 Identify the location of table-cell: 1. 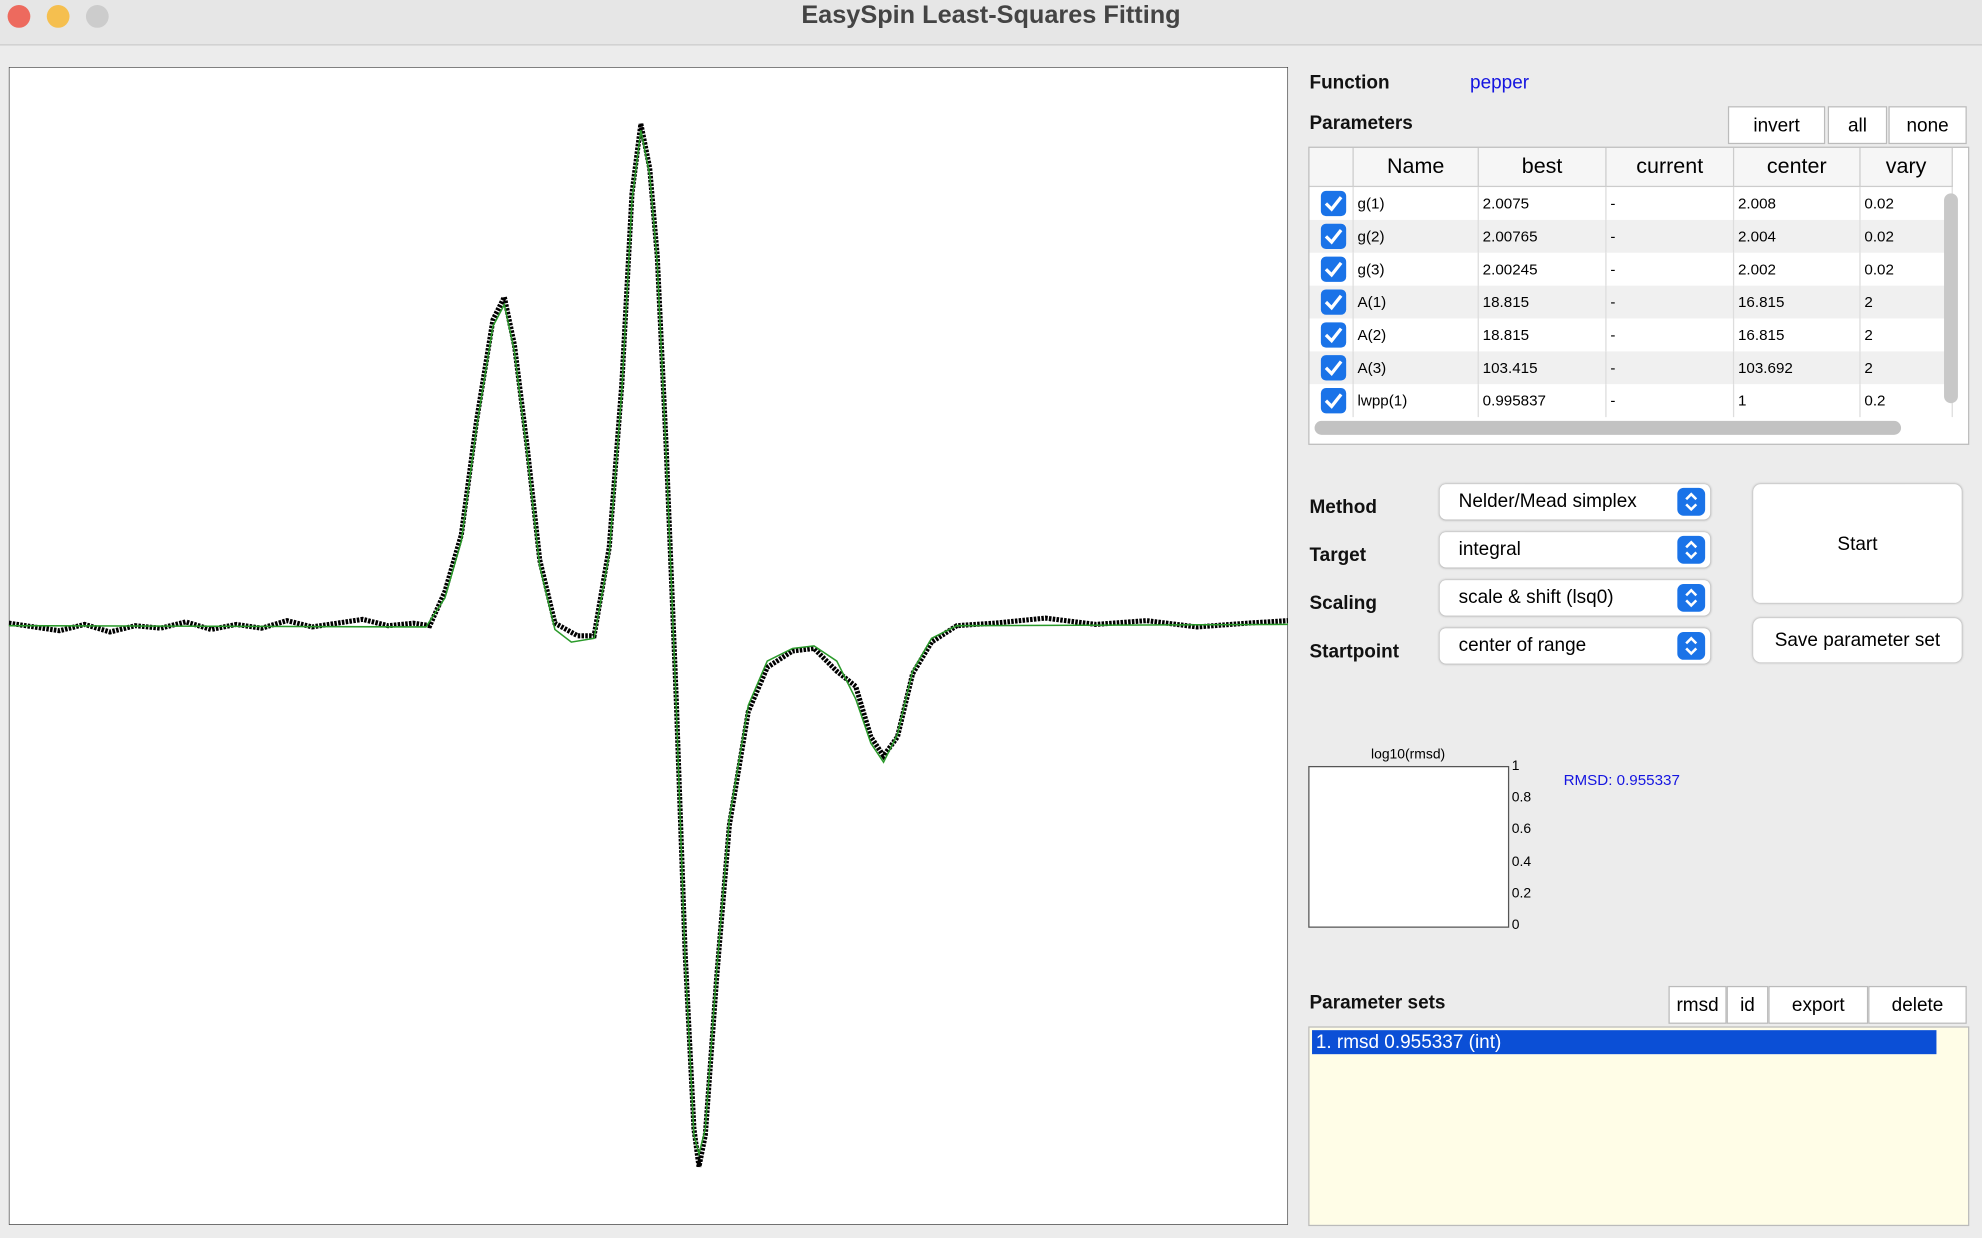
(1797, 401).